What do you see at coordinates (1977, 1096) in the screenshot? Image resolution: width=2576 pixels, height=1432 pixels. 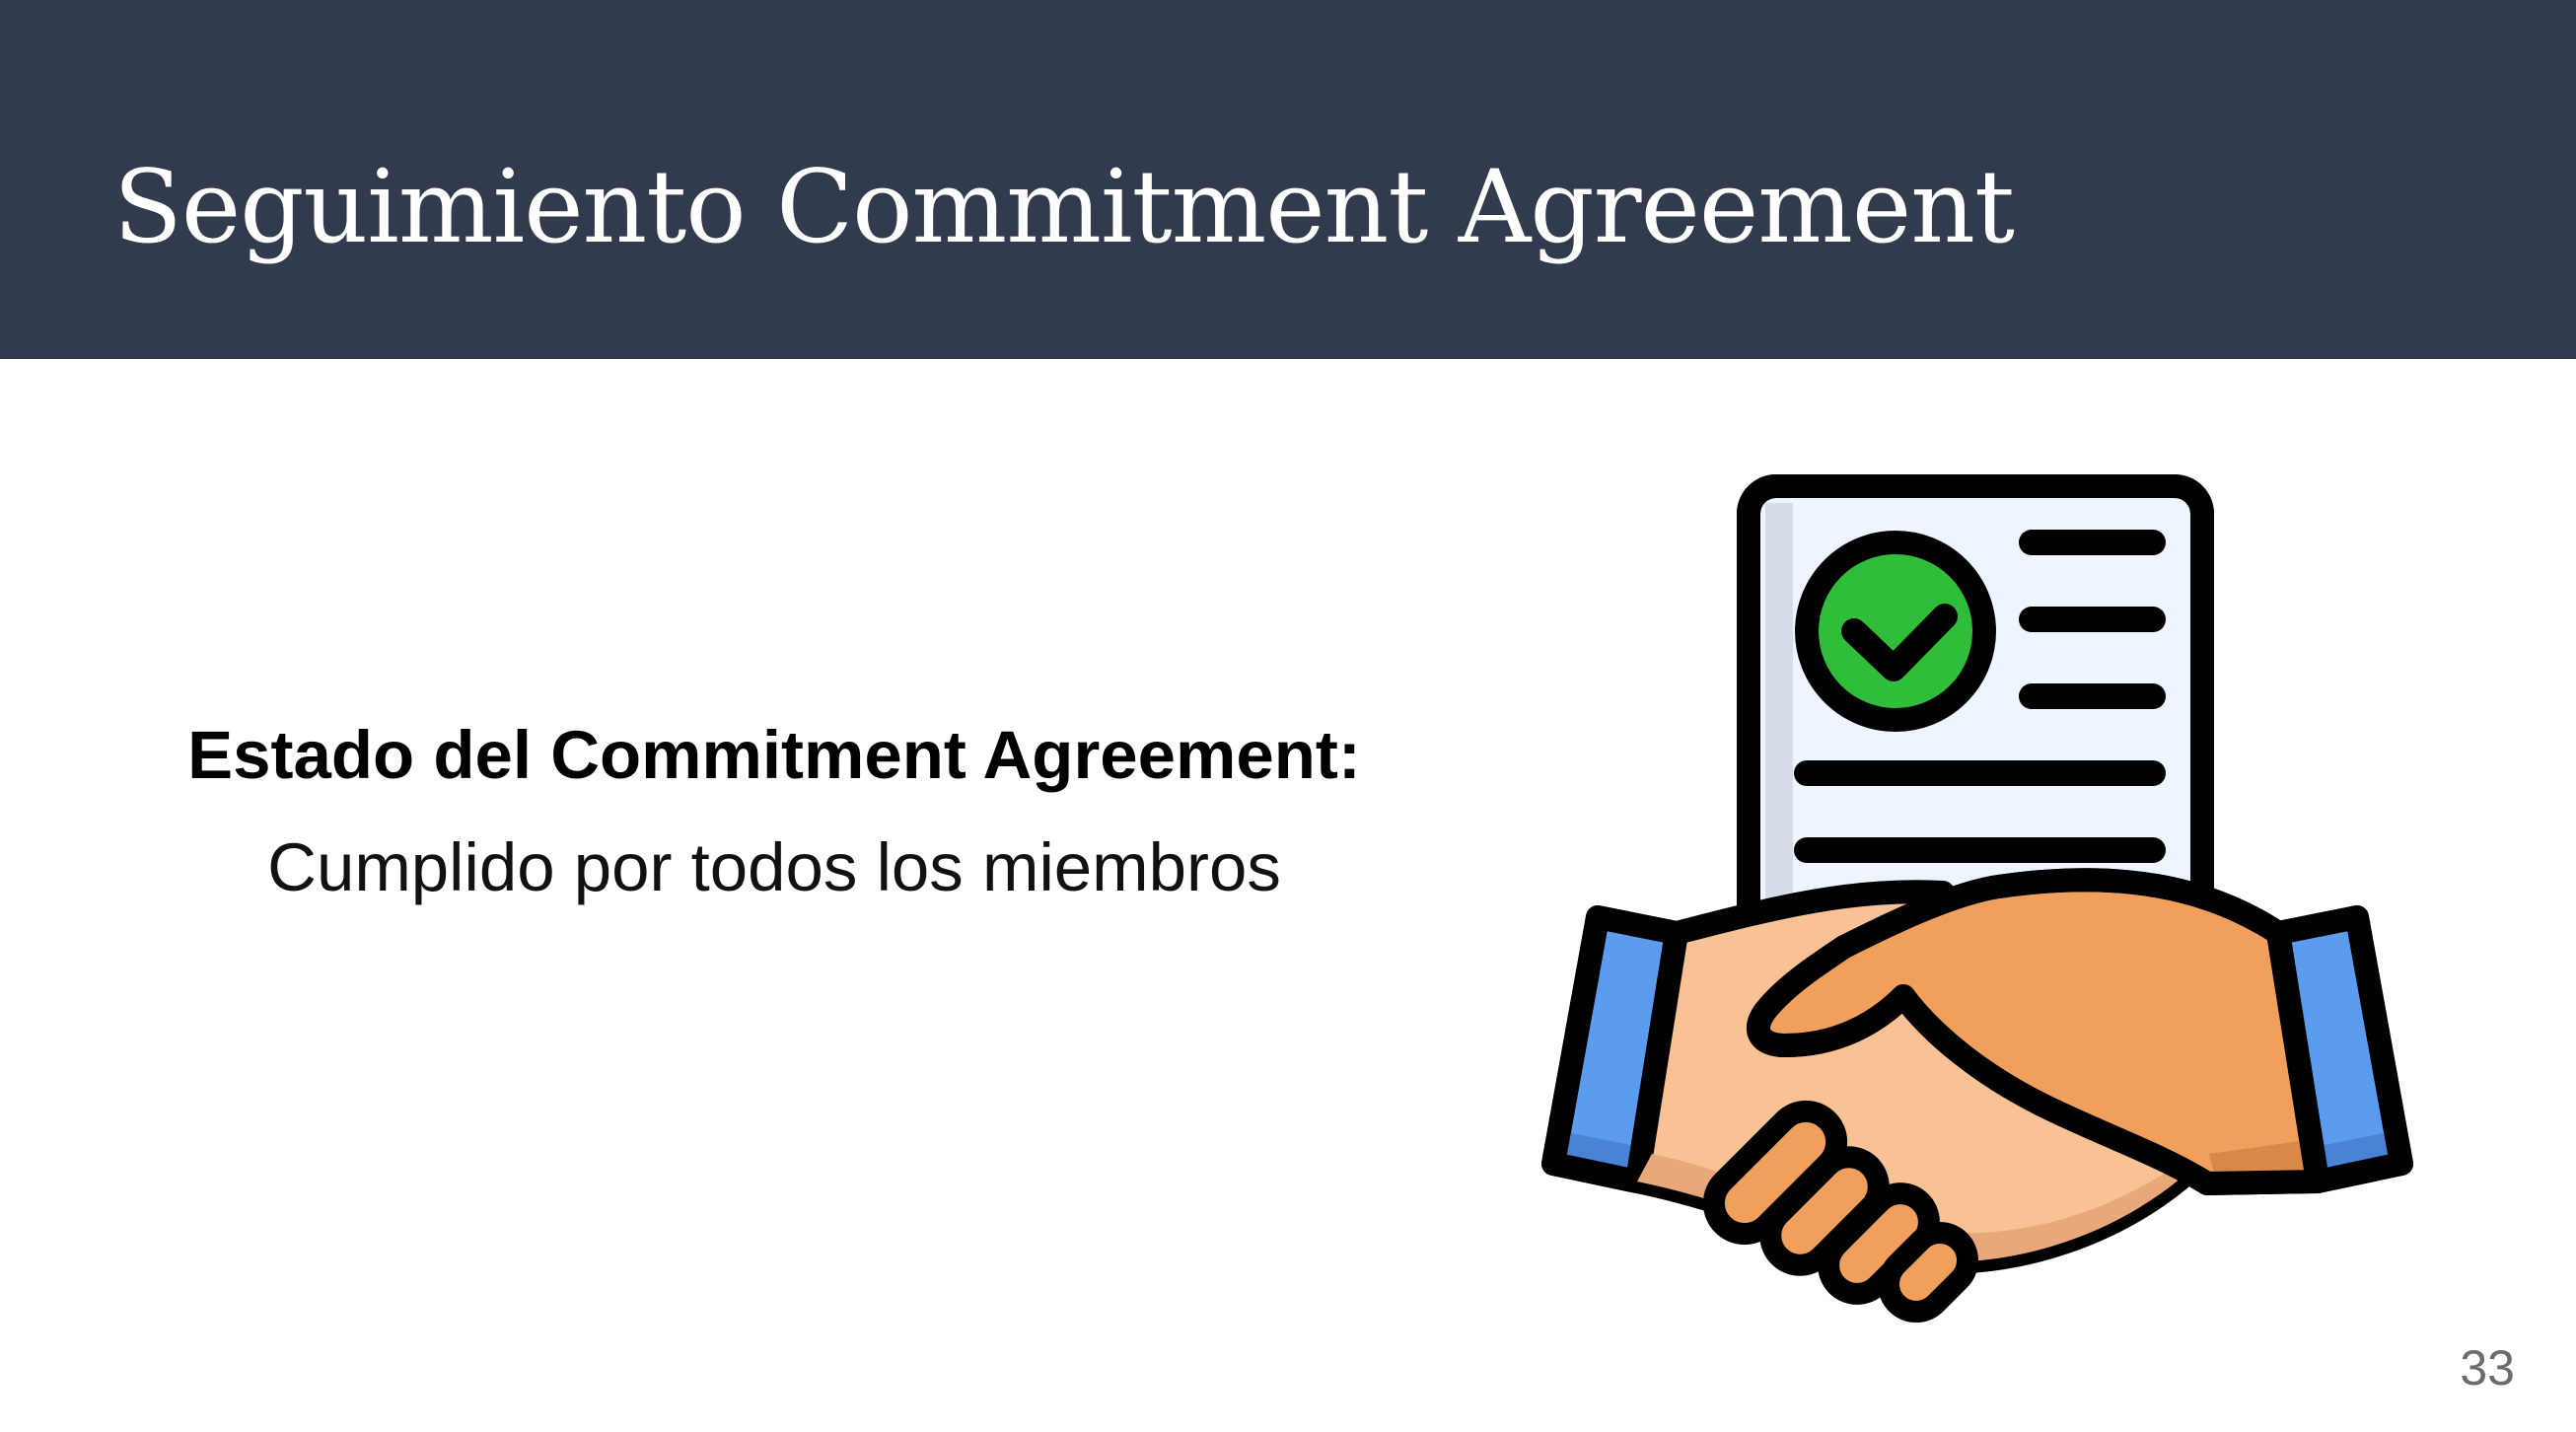 I see `handshake-icon` at bounding box center [1977, 1096].